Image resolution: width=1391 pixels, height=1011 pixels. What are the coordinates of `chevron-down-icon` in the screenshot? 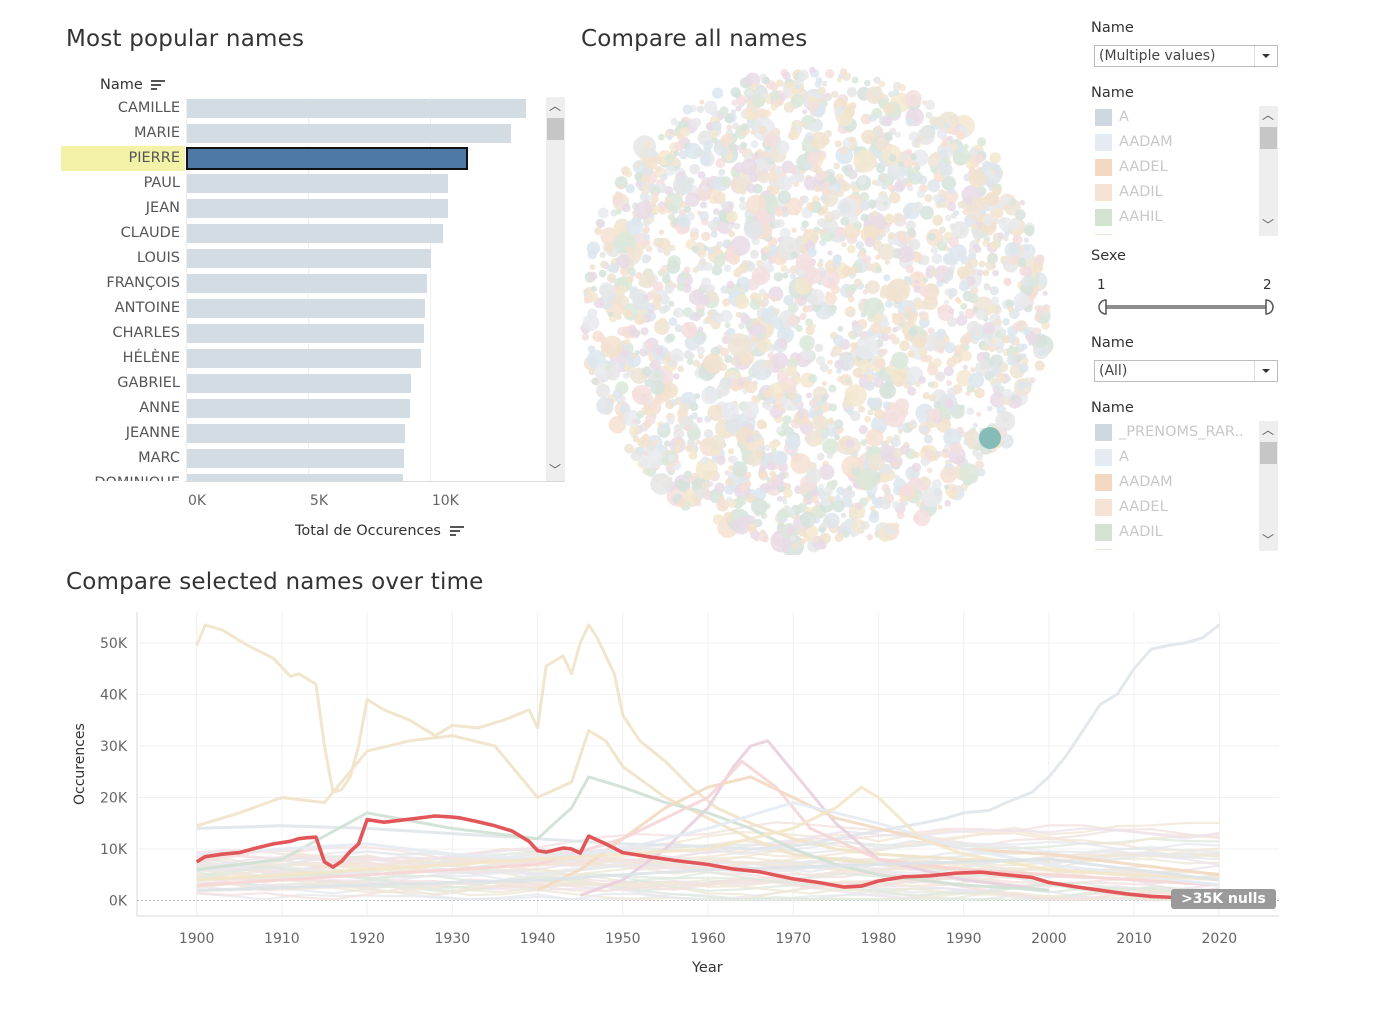 It's located at (1265, 56).